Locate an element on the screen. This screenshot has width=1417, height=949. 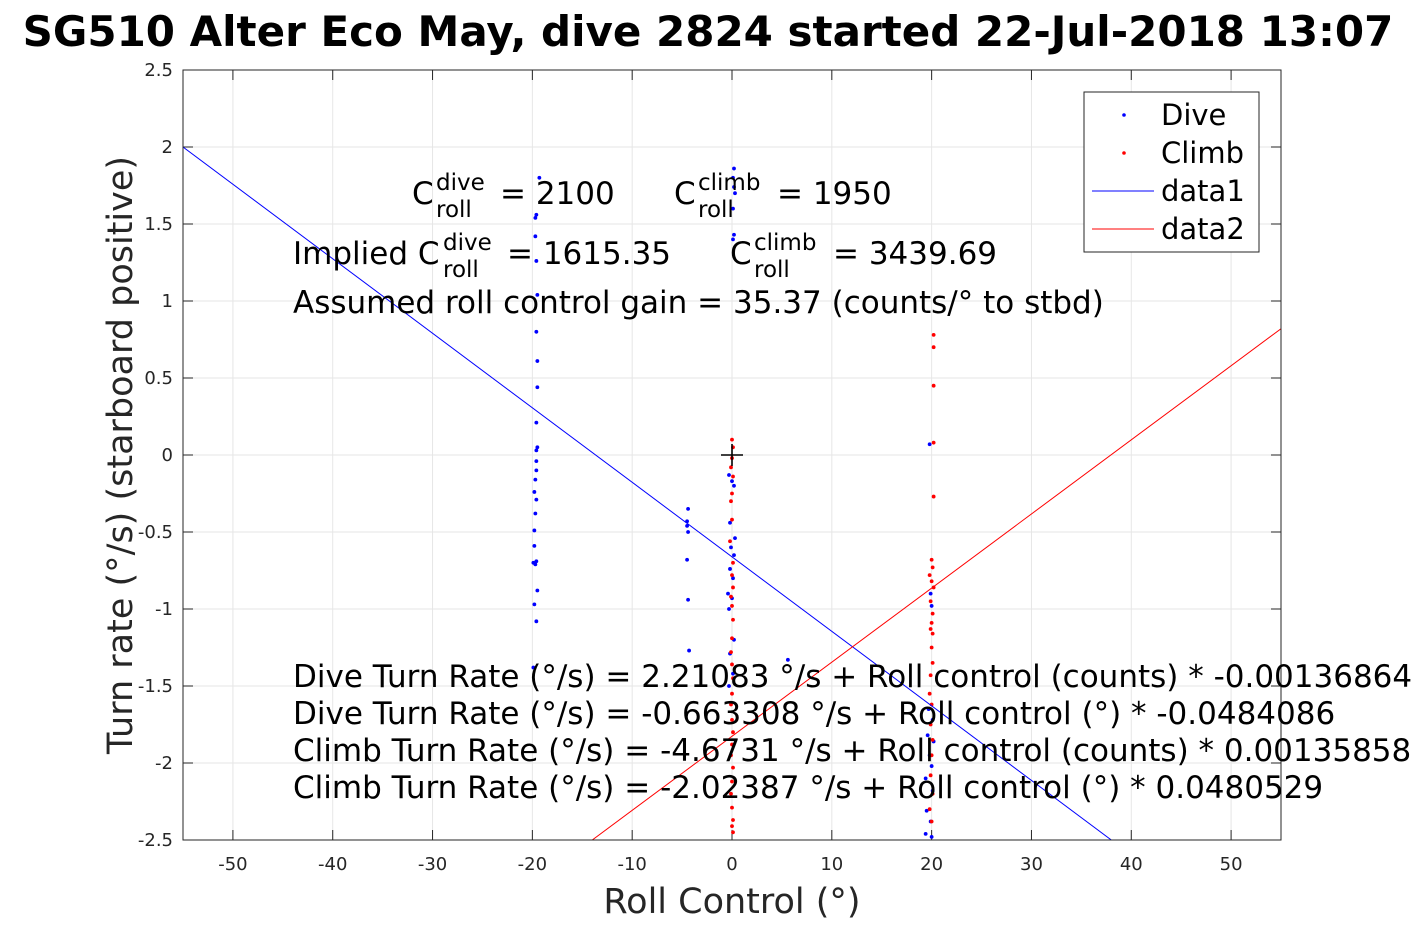
c-climb-value: = 1950 is located at coordinates (834, 194).